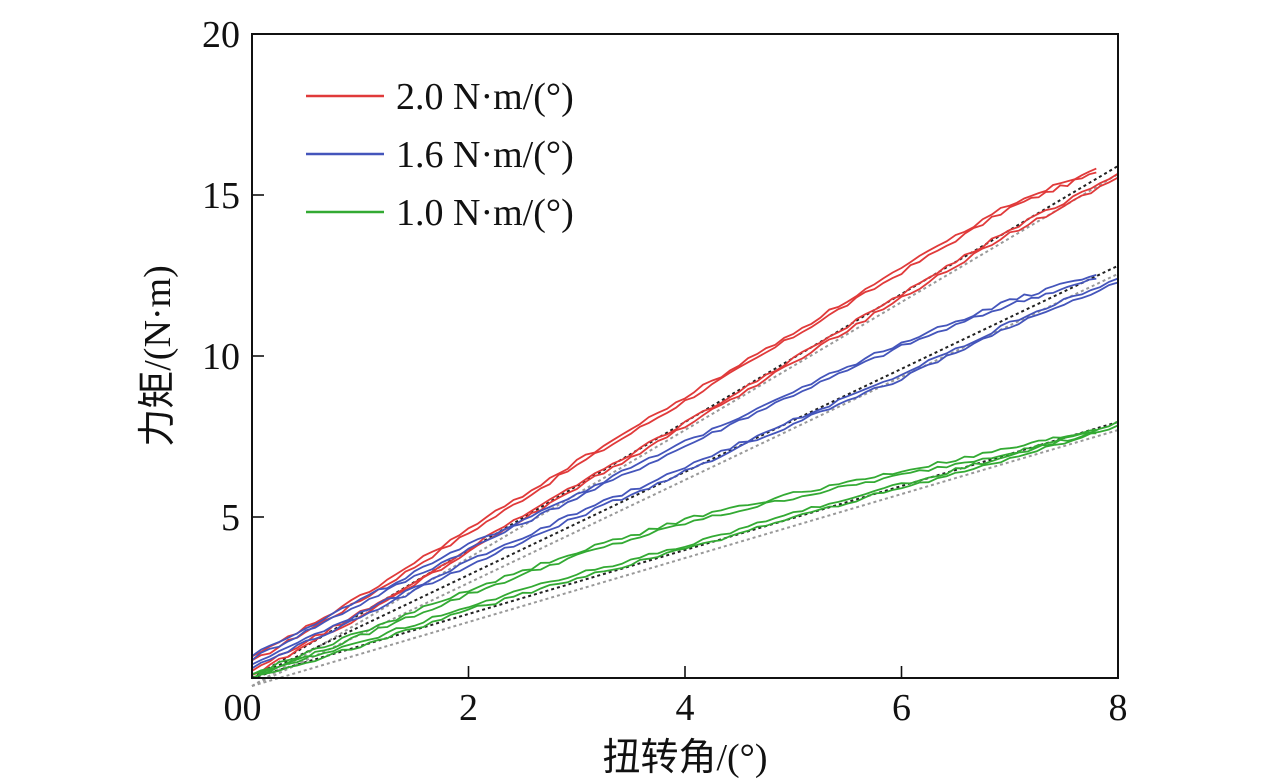 The width and height of the screenshot is (1276, 784). Describe the element at coordinates (221, 35) in the screenshot. I see `y-tick-label: 20` at that location.